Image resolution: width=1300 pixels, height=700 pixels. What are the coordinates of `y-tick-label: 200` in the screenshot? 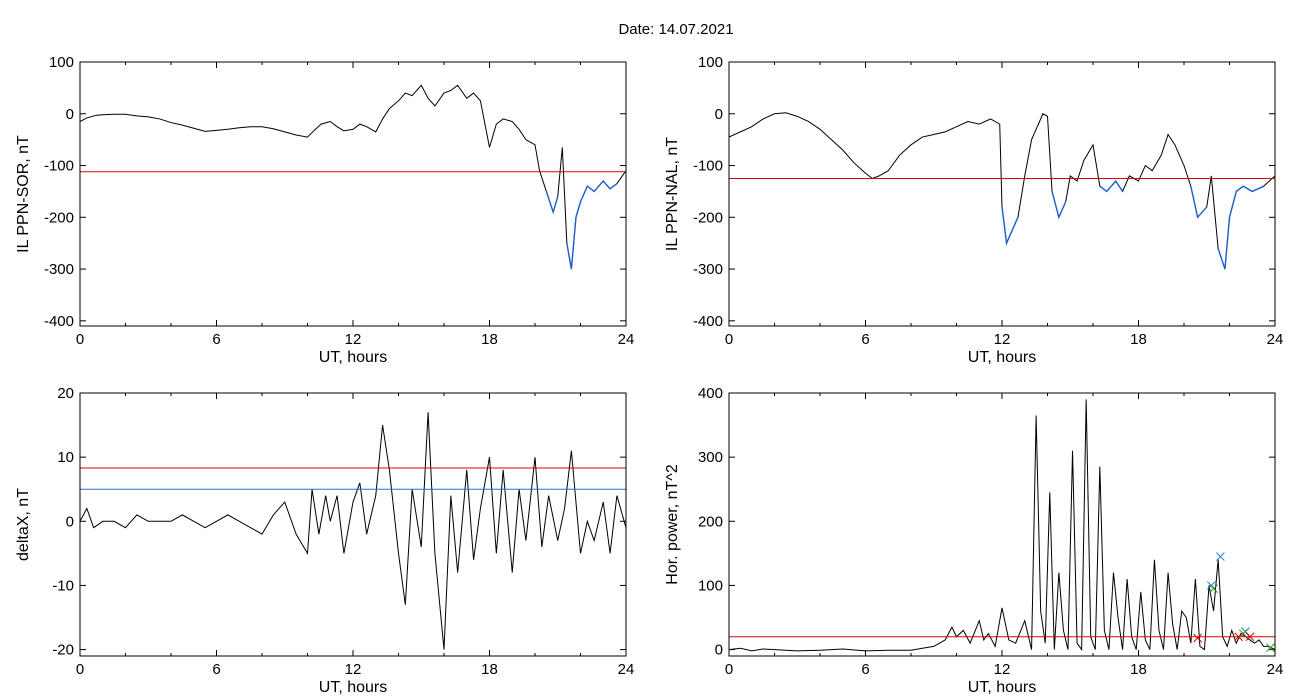 It's located at (710, 521).